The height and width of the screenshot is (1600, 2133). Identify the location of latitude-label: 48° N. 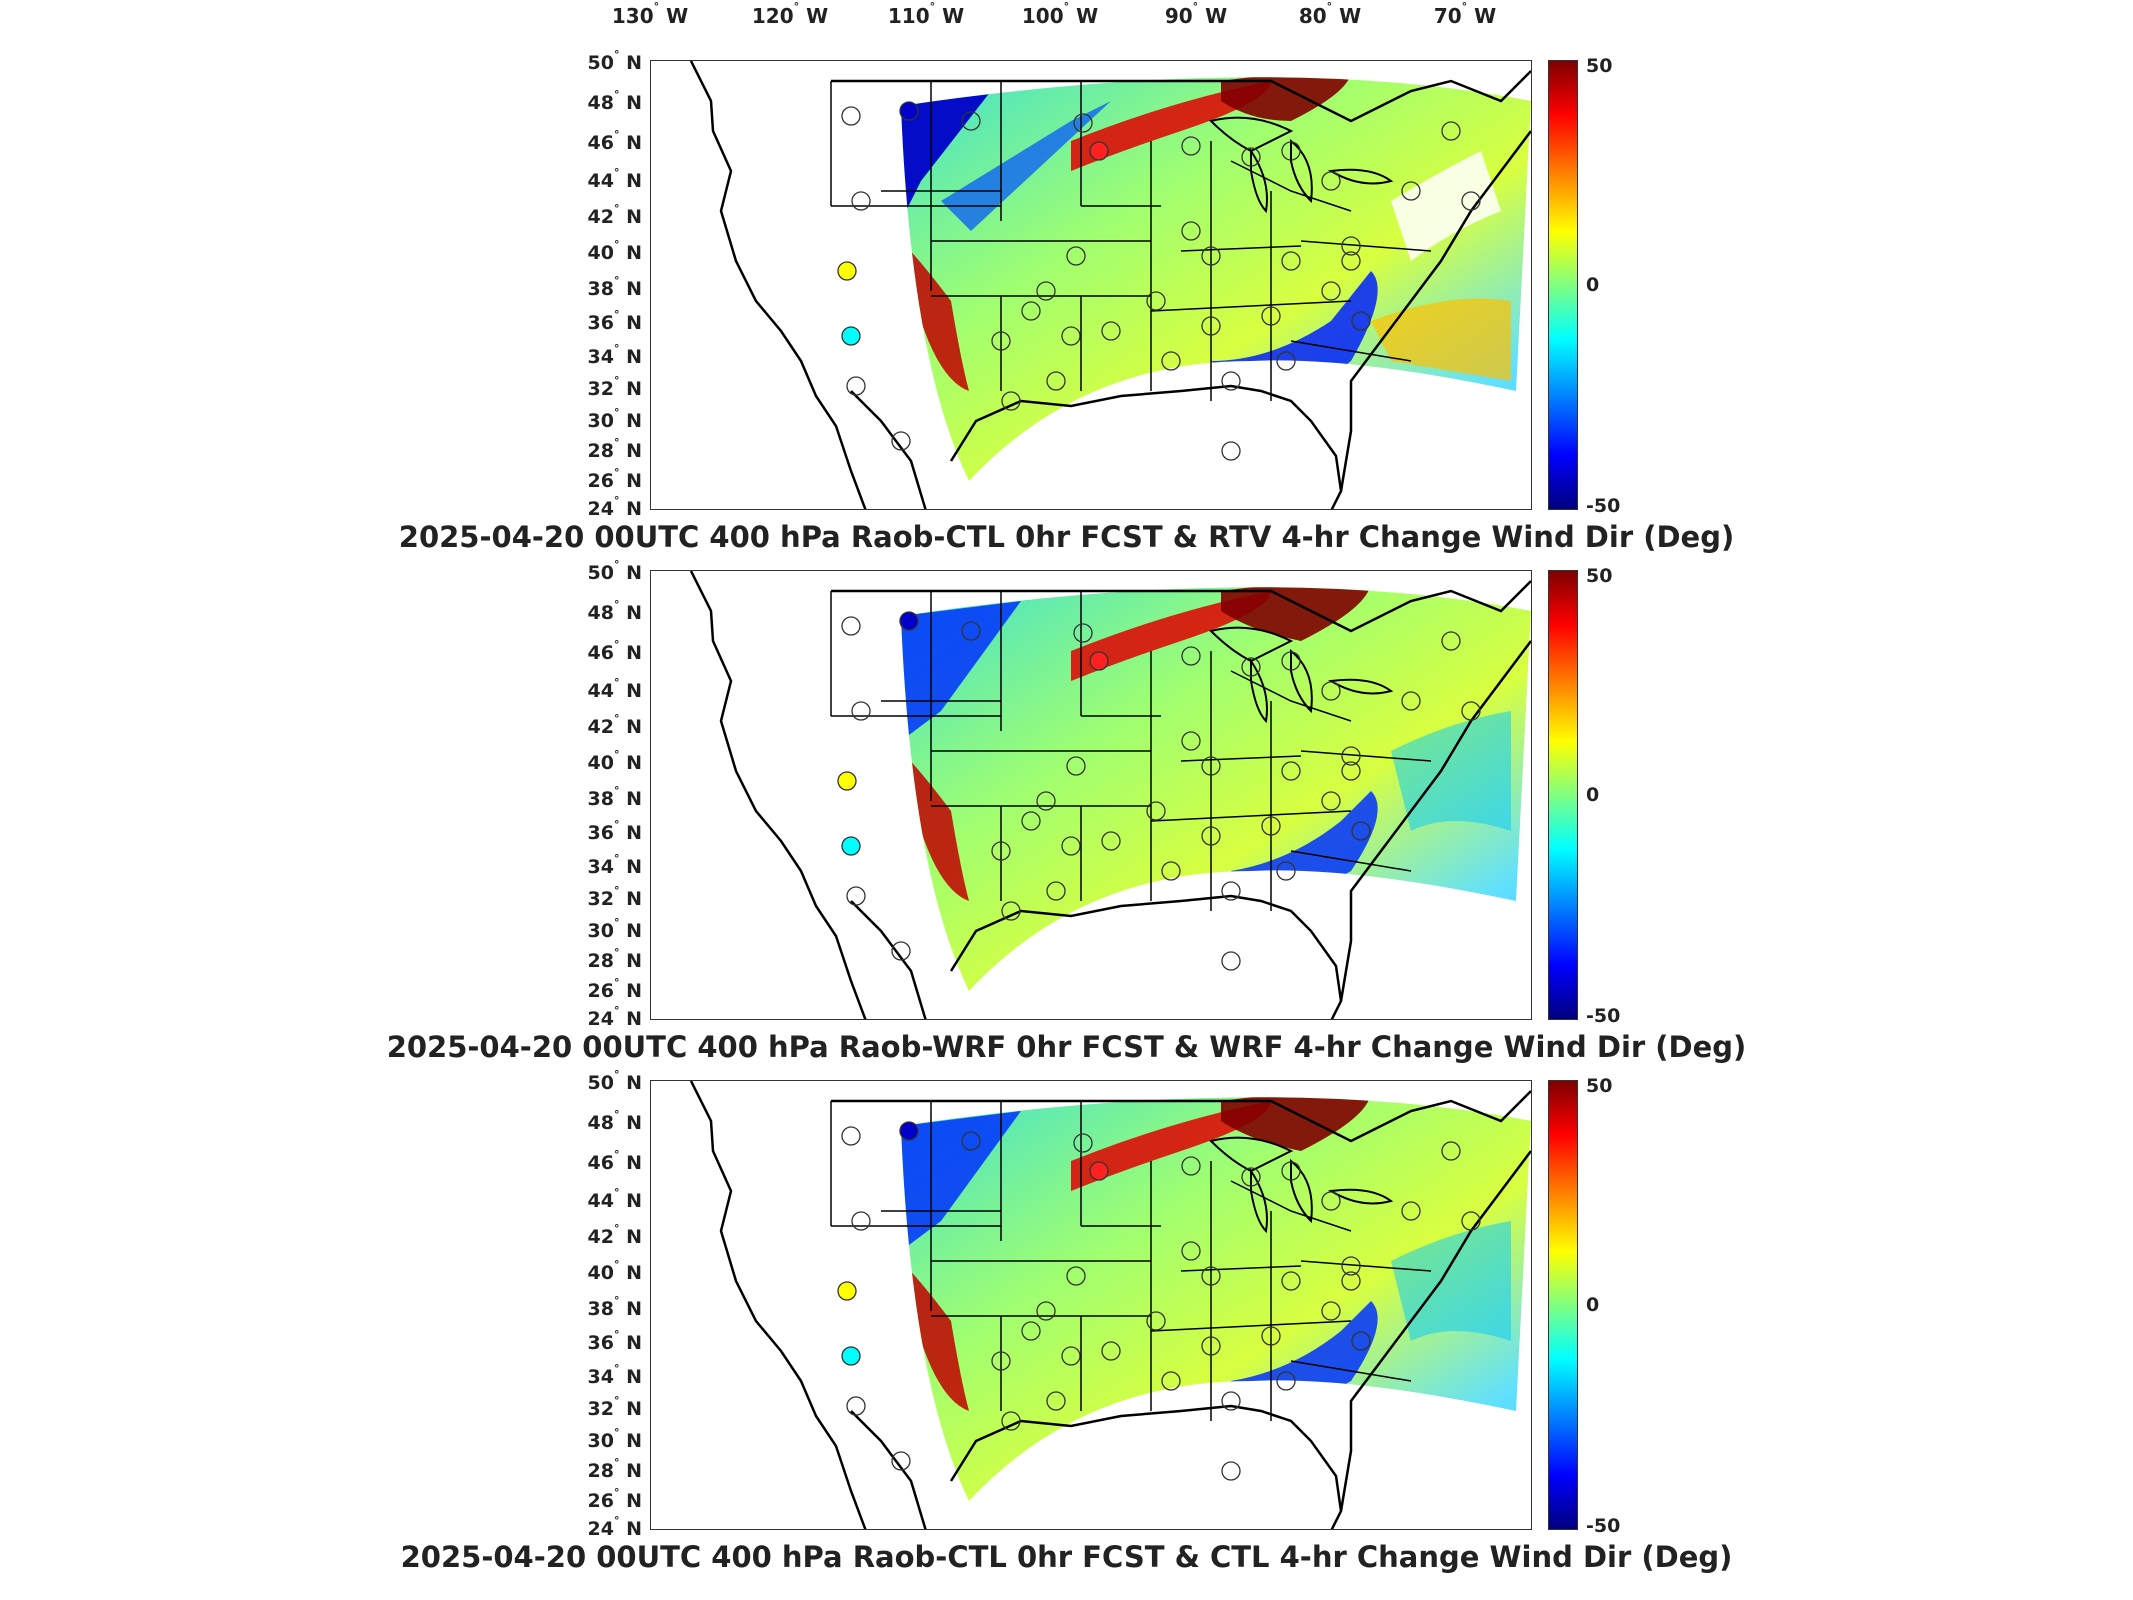
(614, 611).